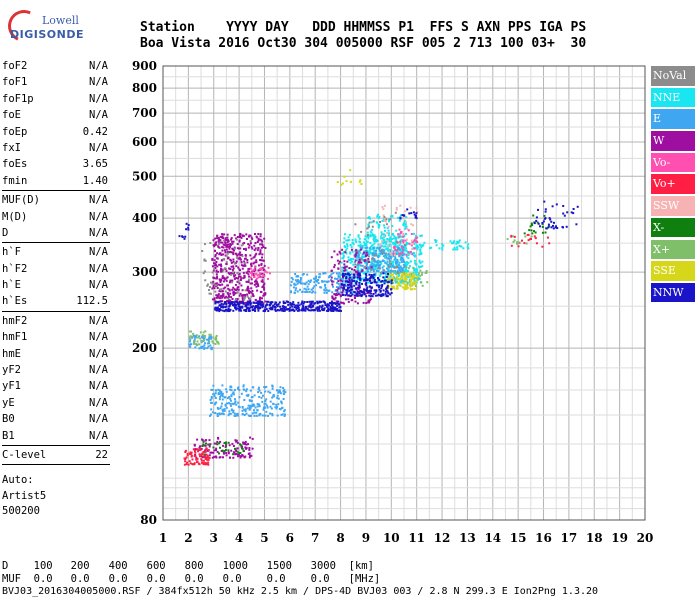 The height and width of the screenshot is (600, 700). I want to click on param-value: N/A, so click(98, 402).